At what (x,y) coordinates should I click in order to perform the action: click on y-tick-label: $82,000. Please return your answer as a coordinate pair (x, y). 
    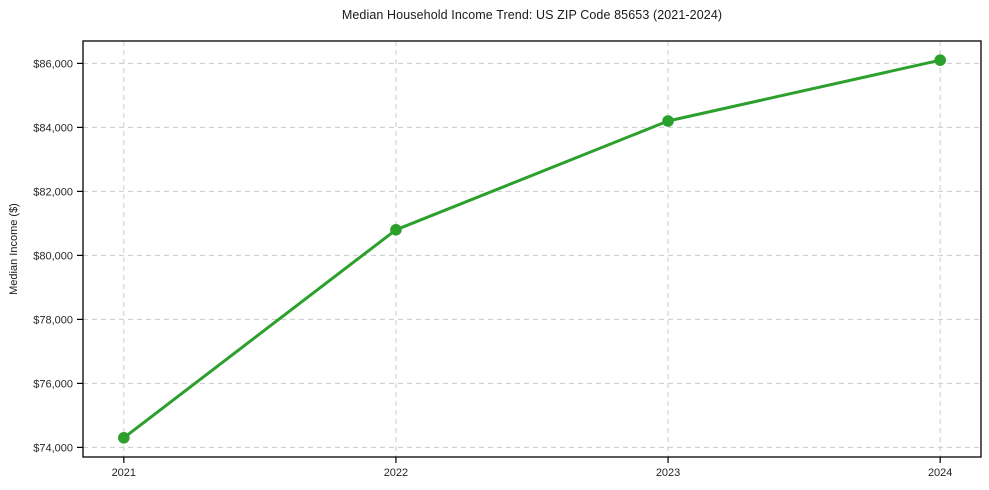
    Looking at the image, I should click on (53, 192).